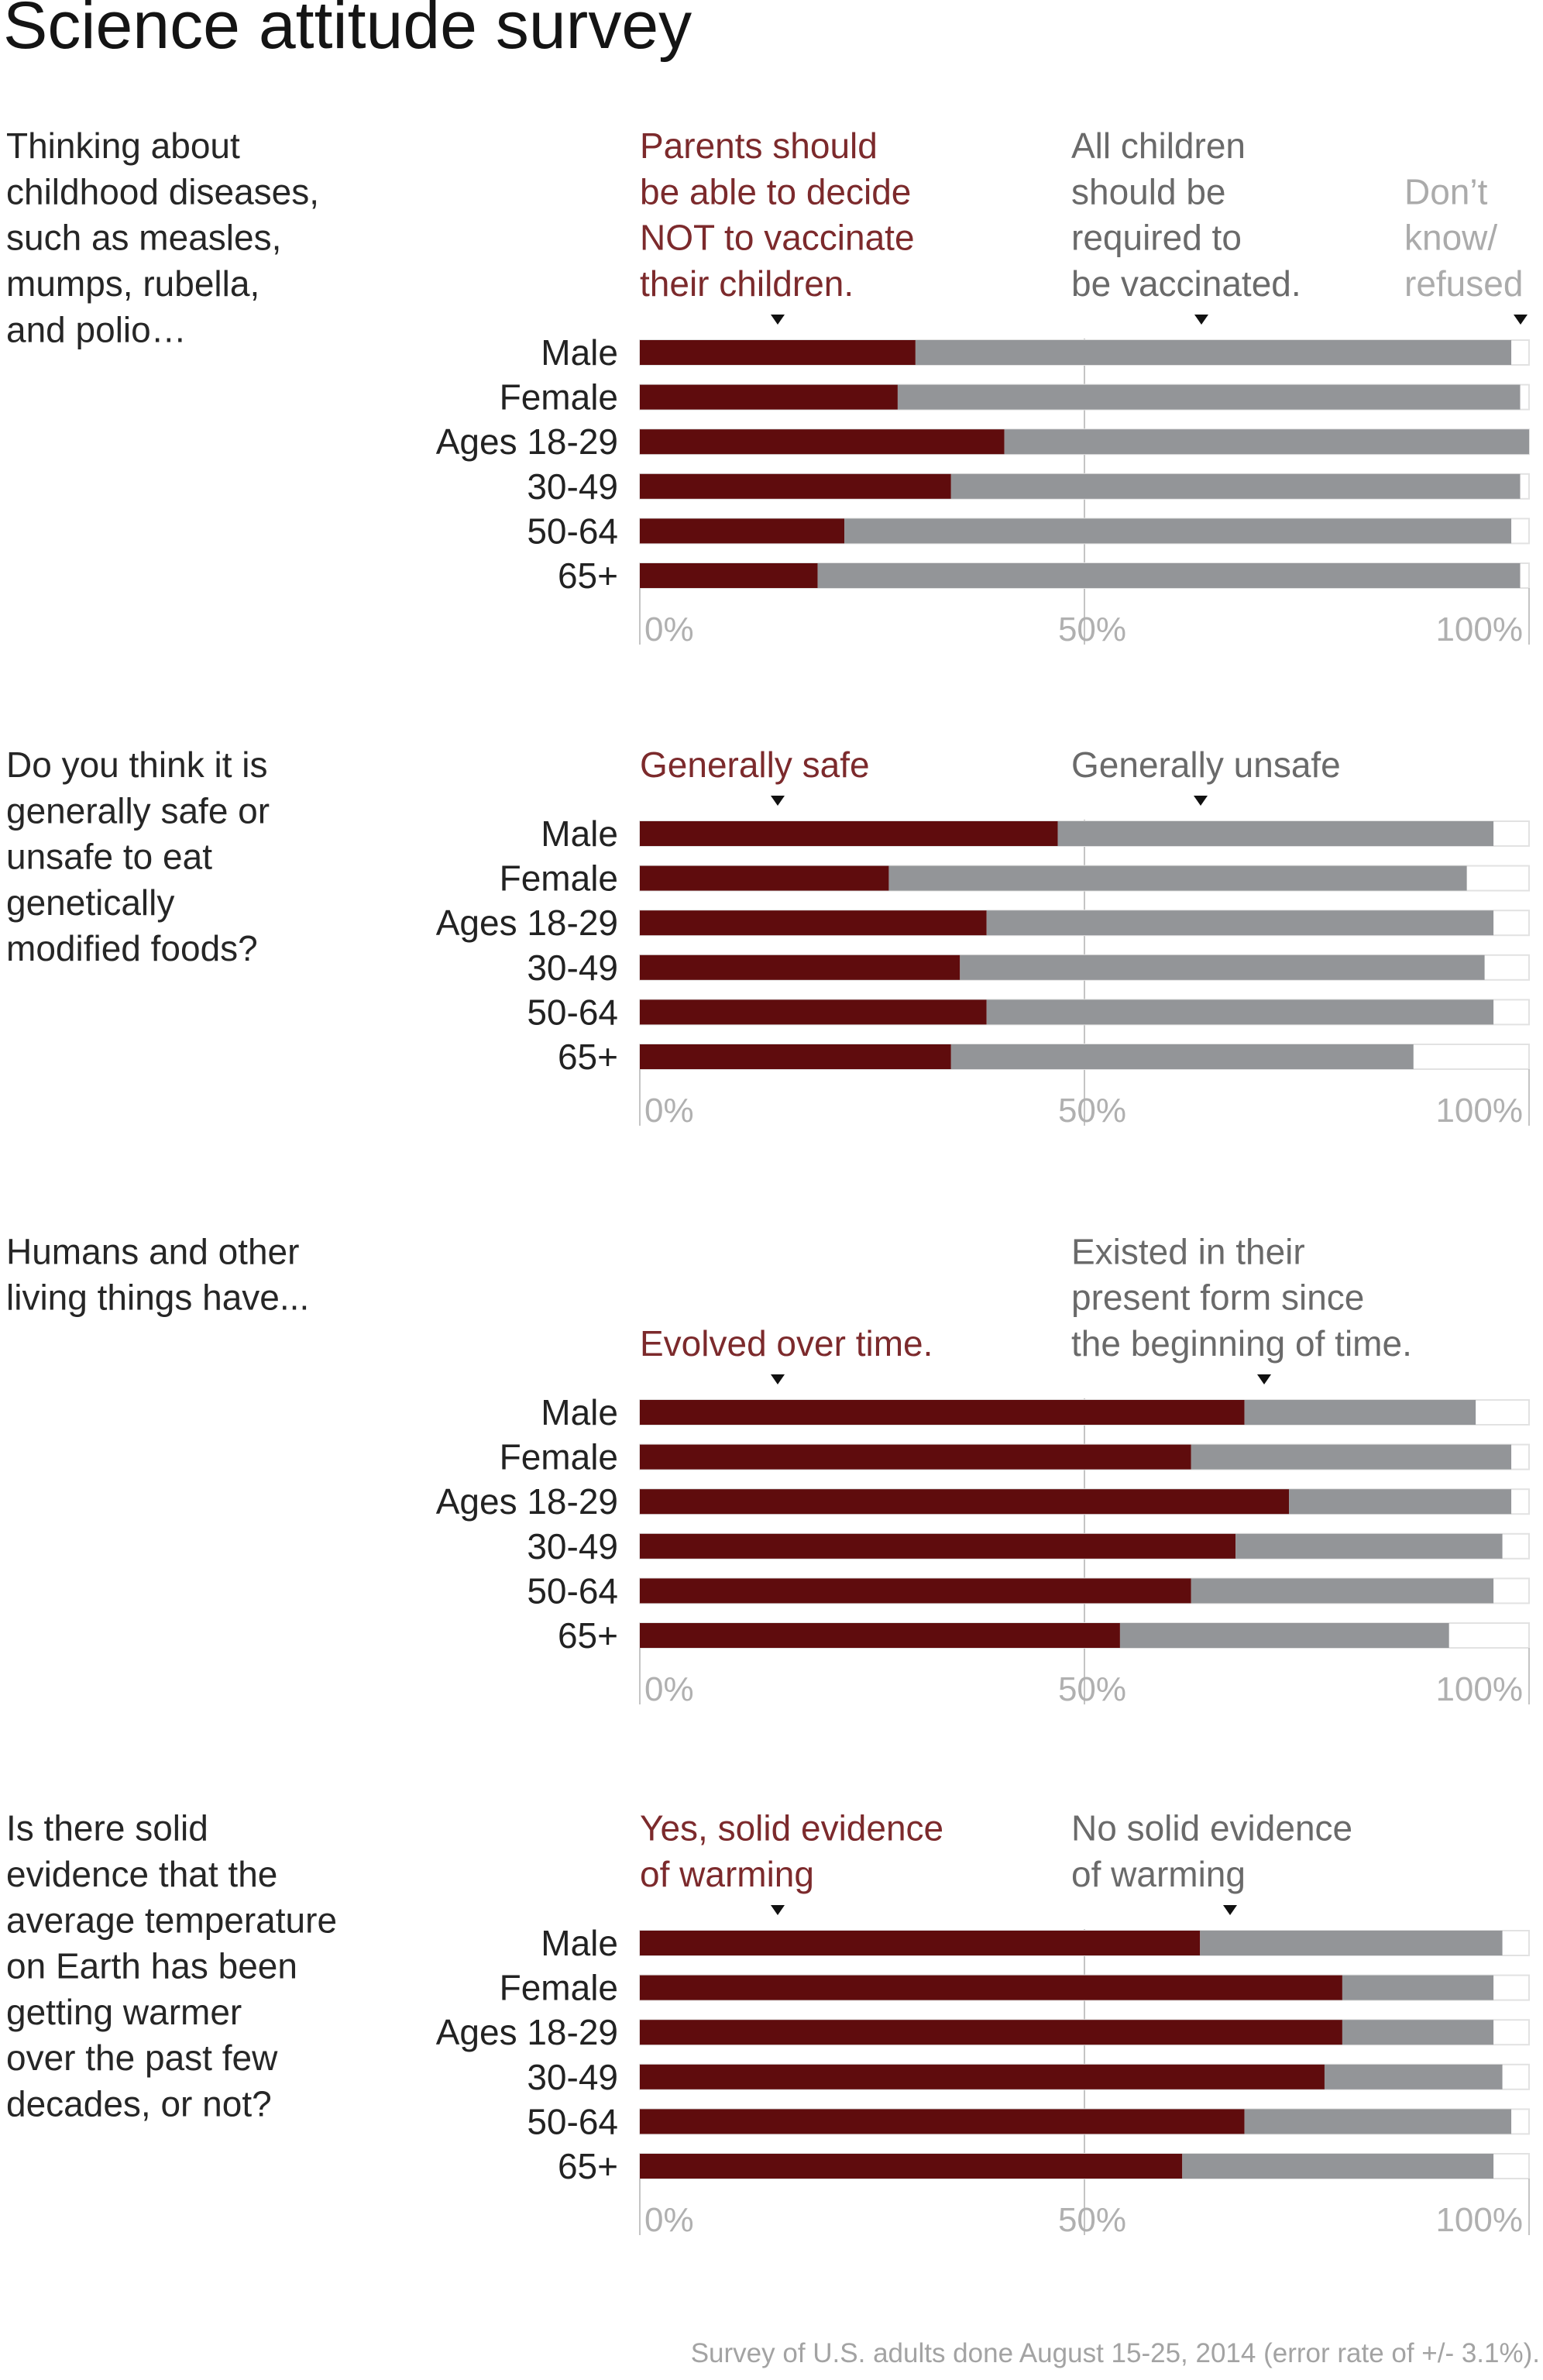  I want to click on legend-label-line: Don’t, so click(1446, 191).